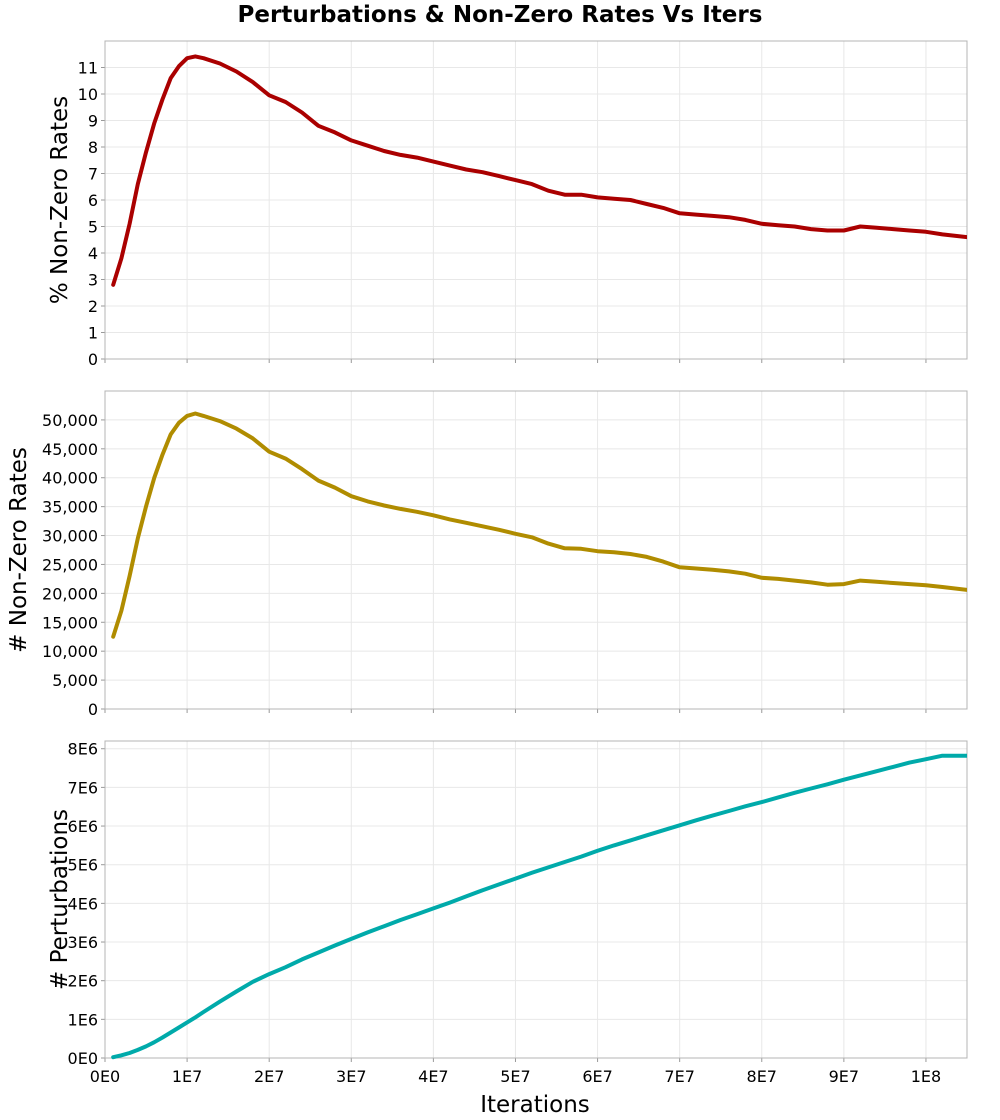 The width and height of the screenshot is (1000, 1120). Describe the element at coordinates (83, 981) in the screenshot. I see `y-tick-label: 2E6` at that location.